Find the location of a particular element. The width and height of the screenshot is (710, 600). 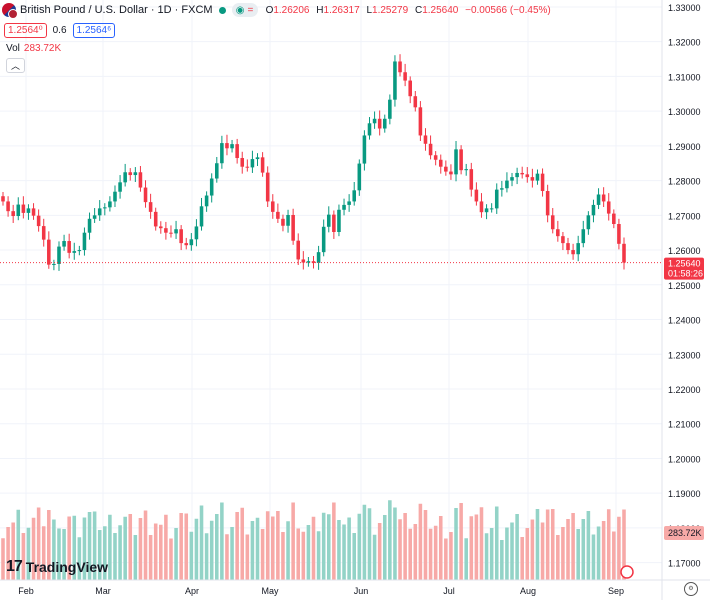

price-tick-label: 1.27000 is located at coordinates (684, 216).